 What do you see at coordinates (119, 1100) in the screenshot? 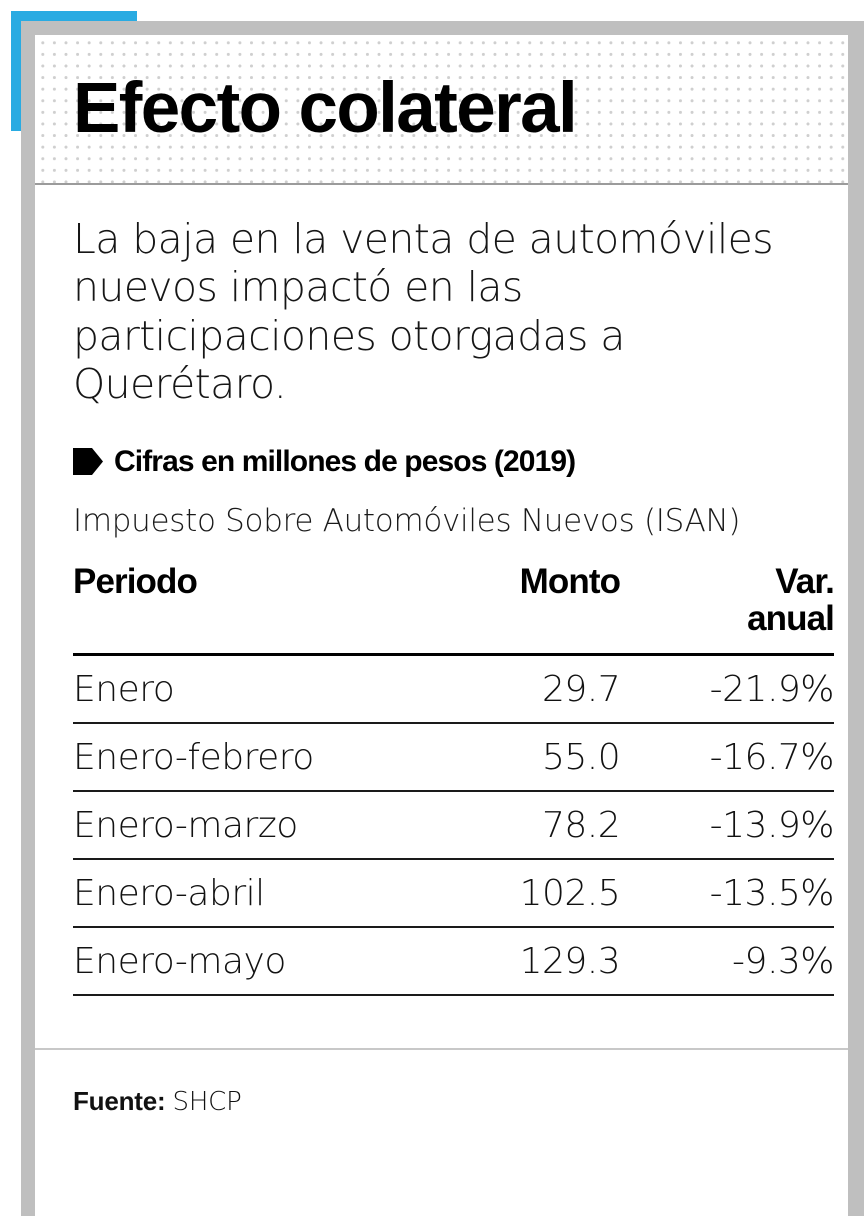
I see `source-label: Fuente:` at bounding box center [119, 1100].